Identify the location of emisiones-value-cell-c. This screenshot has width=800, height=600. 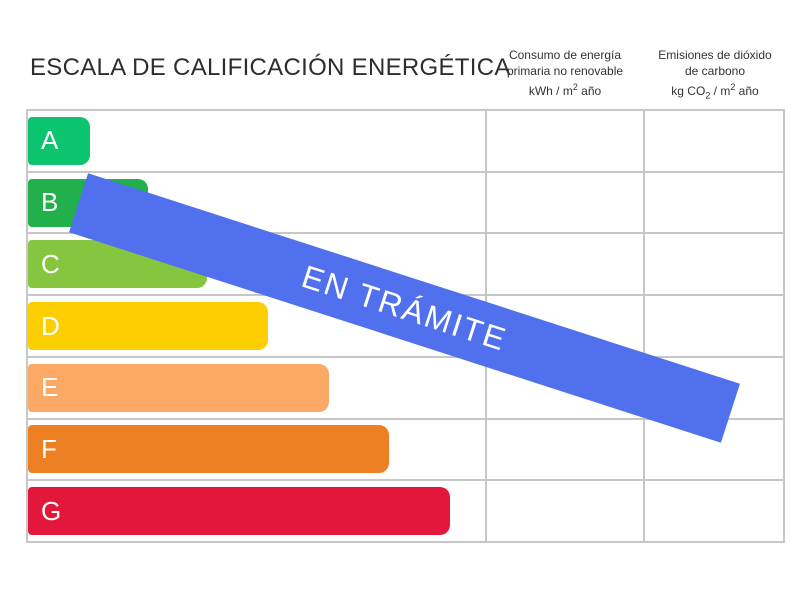
(713, 264).